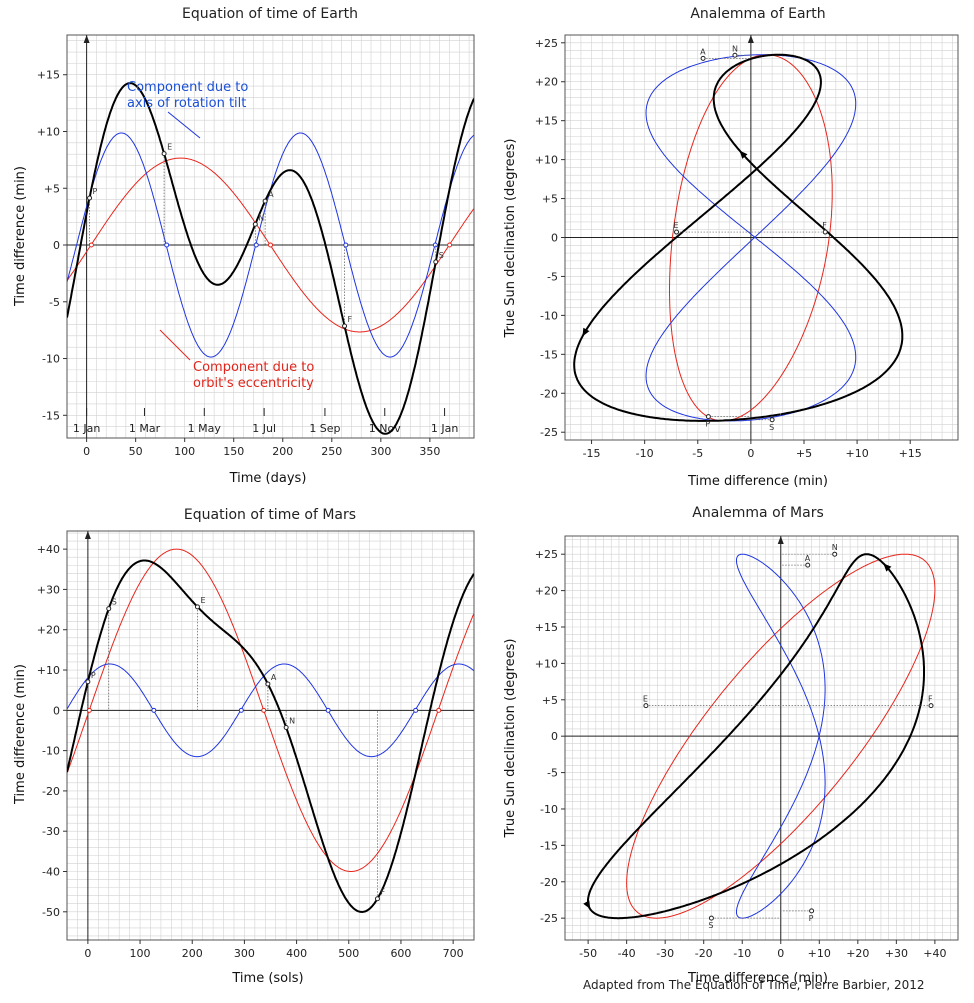  I want to click on annotation-tilt-pointer, so click(184, 125).